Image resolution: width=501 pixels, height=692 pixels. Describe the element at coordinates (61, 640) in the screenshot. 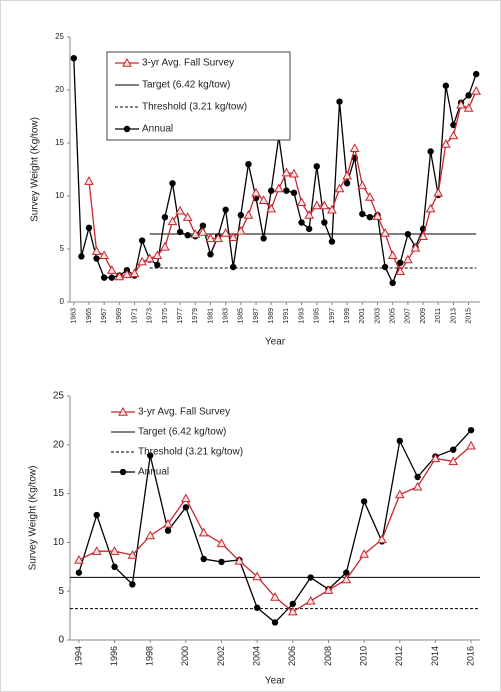

I see `y-tick-label: 0` at that location.